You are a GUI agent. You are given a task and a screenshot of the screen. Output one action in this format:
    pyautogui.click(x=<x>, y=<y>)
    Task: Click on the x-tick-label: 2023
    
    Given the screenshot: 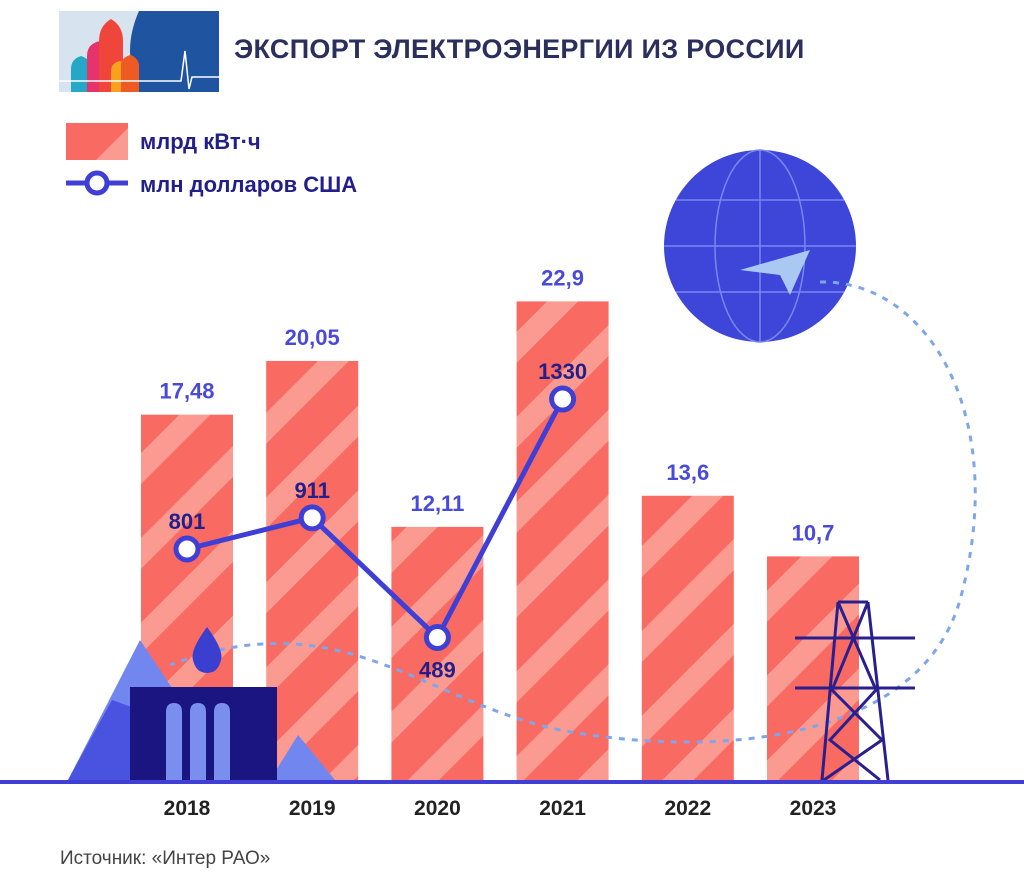 What is the action you would take?
    pyautogui.click(x=813, y=808)
    